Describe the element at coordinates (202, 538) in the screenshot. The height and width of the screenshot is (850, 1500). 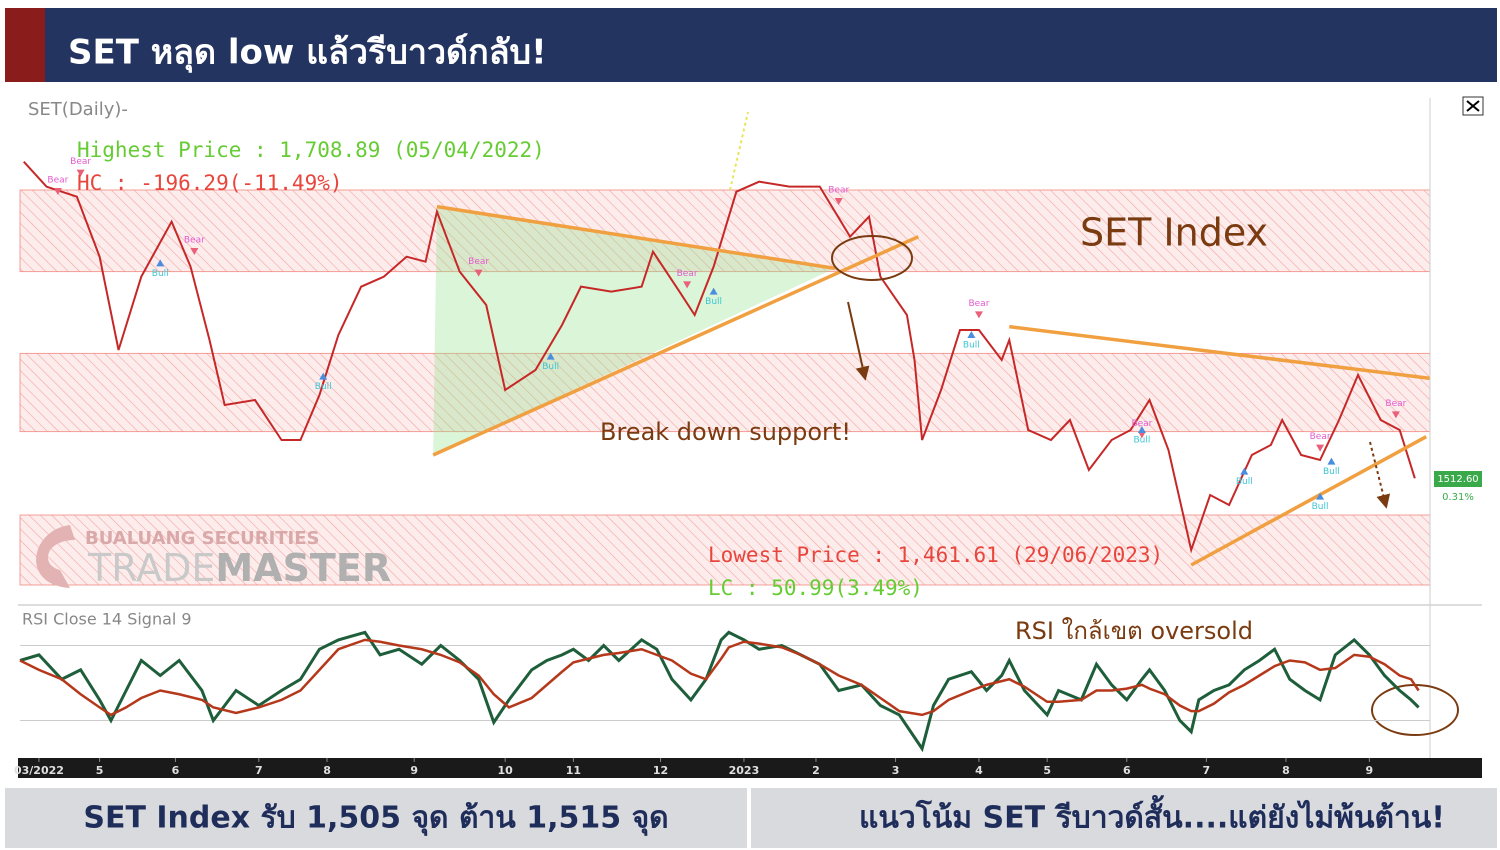
I see `watermark-company: BUALUANG SECURITIES` at that location.